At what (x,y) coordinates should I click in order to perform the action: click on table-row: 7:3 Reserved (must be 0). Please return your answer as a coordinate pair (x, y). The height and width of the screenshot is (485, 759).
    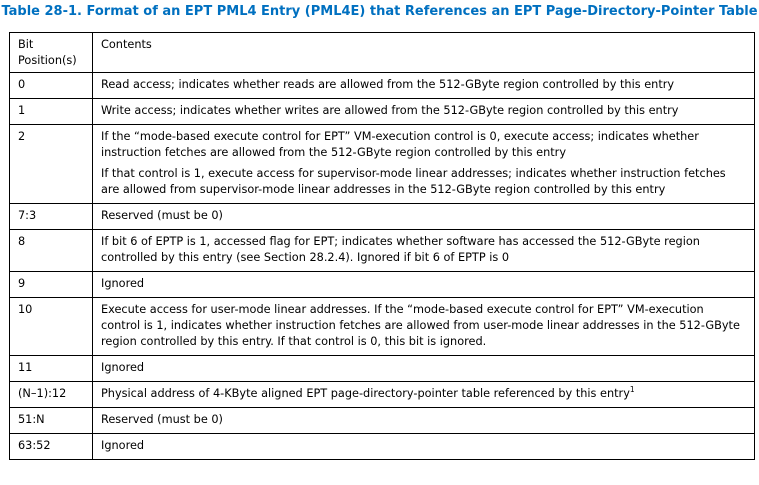
    Looking at the image, I should click on (382, 216).